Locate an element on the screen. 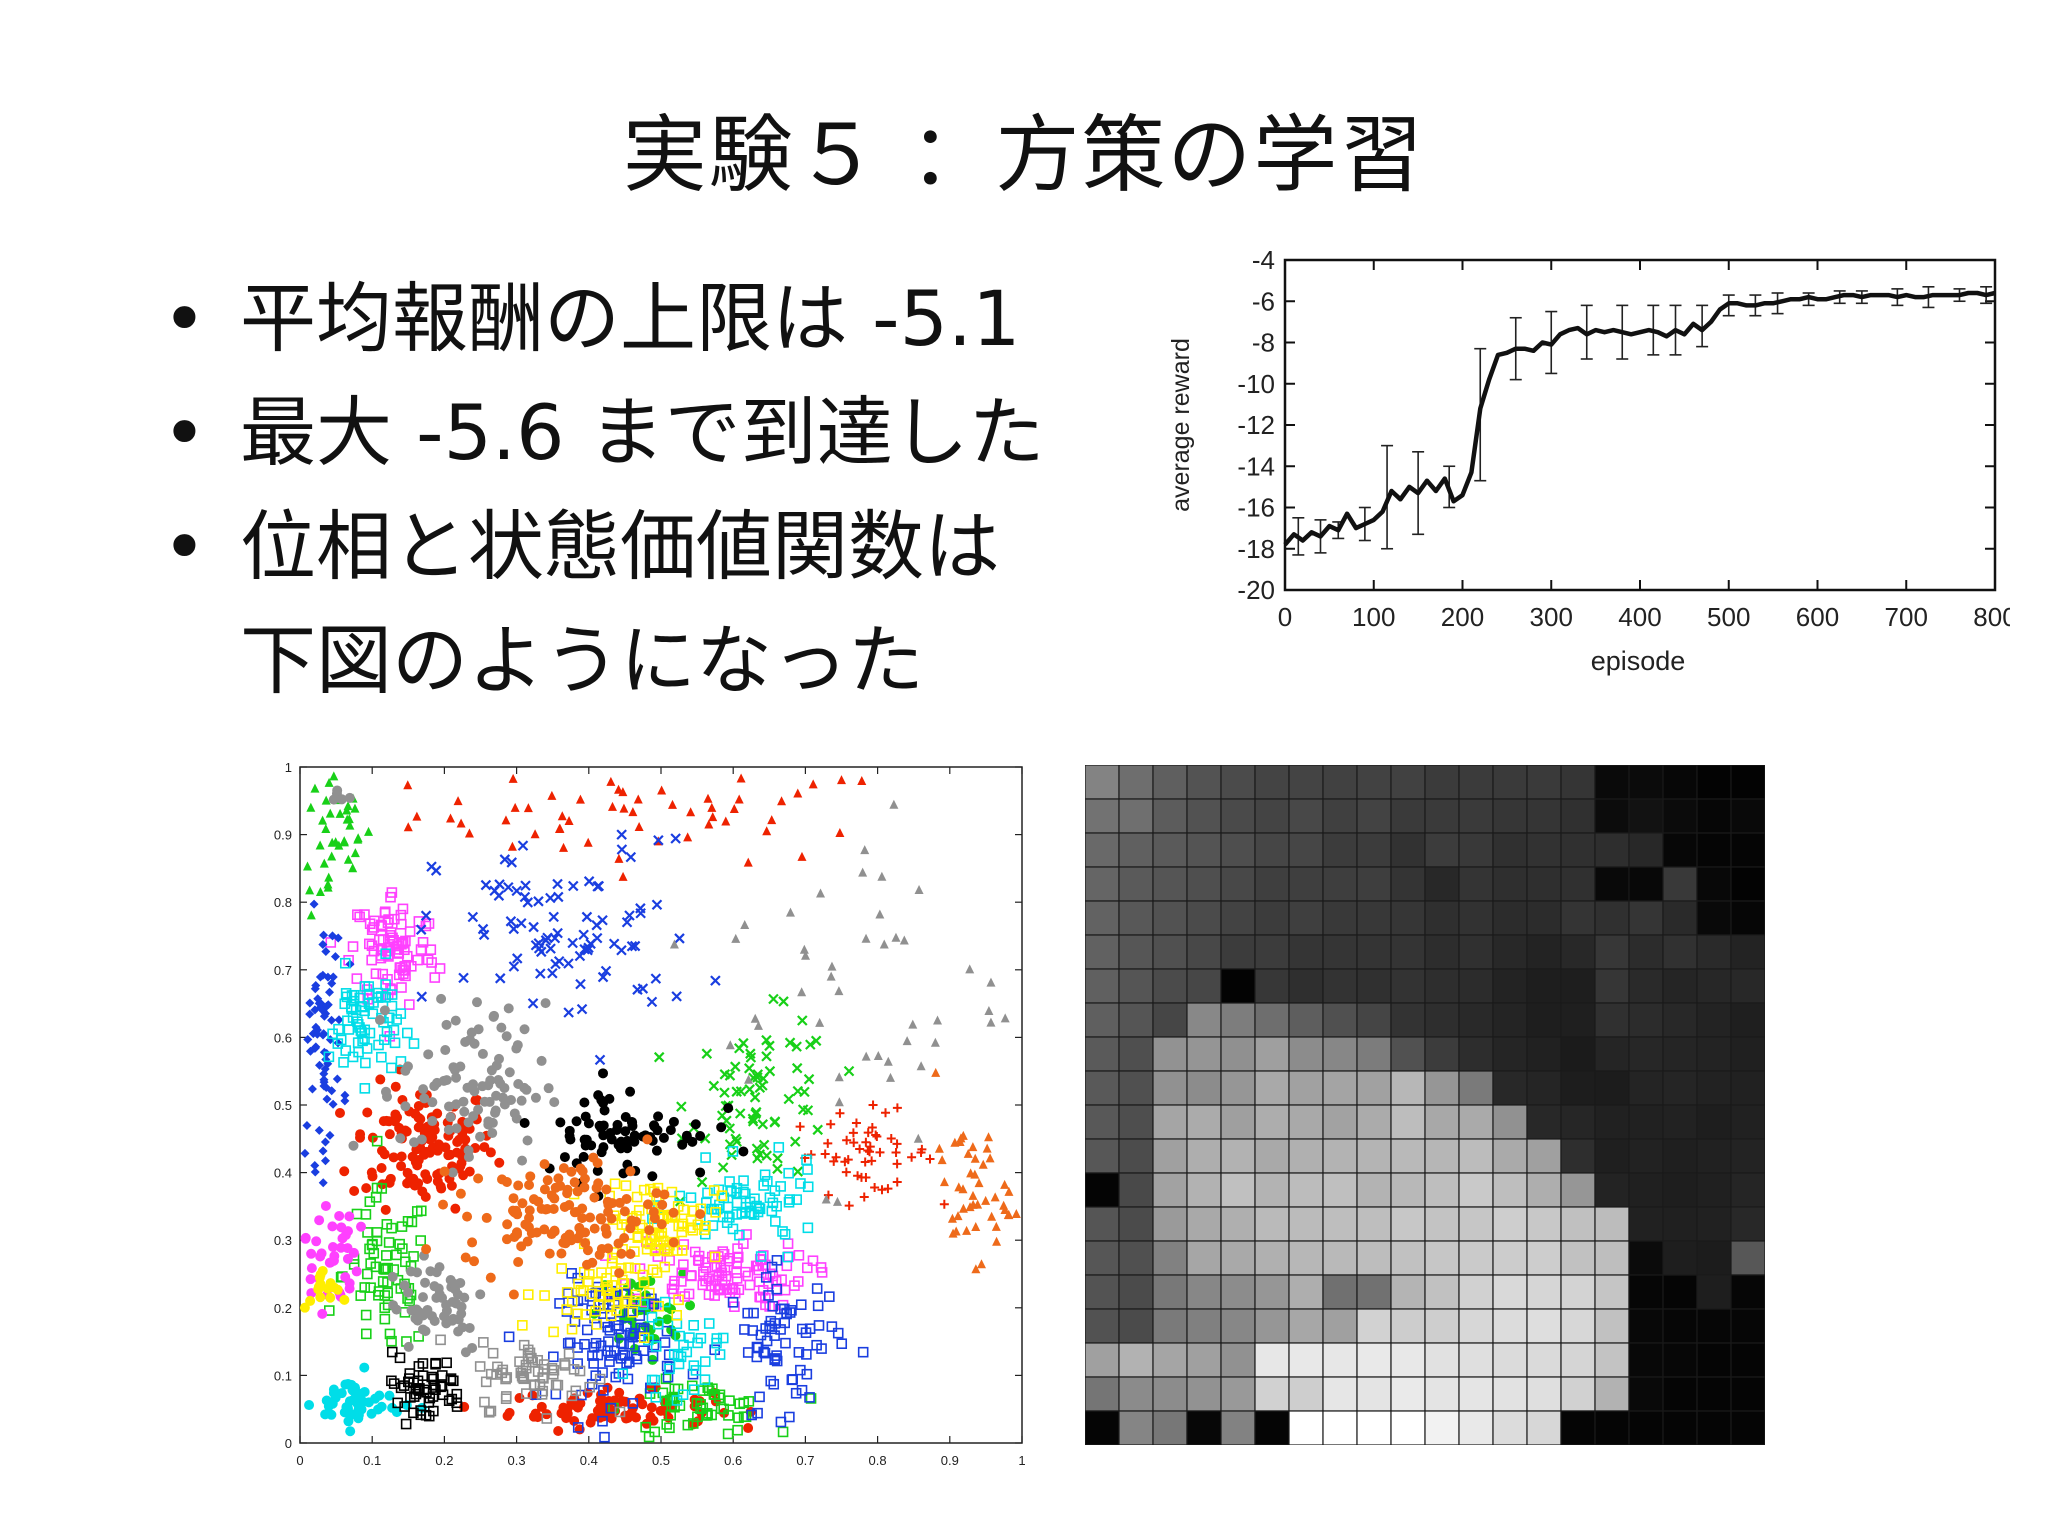  slide-title: 実験５ ：方策の学習 is located at coordinates (1024, 155).